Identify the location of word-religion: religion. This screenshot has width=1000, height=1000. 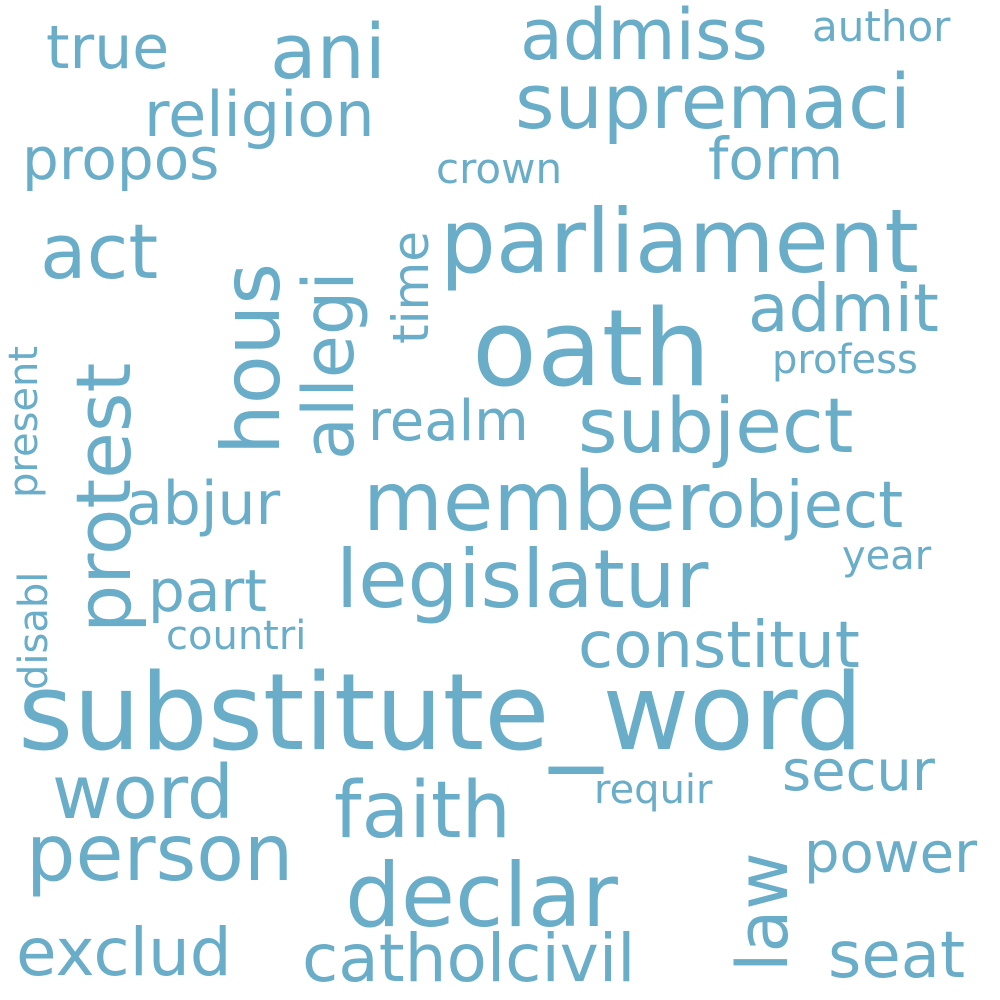
(259, 114).